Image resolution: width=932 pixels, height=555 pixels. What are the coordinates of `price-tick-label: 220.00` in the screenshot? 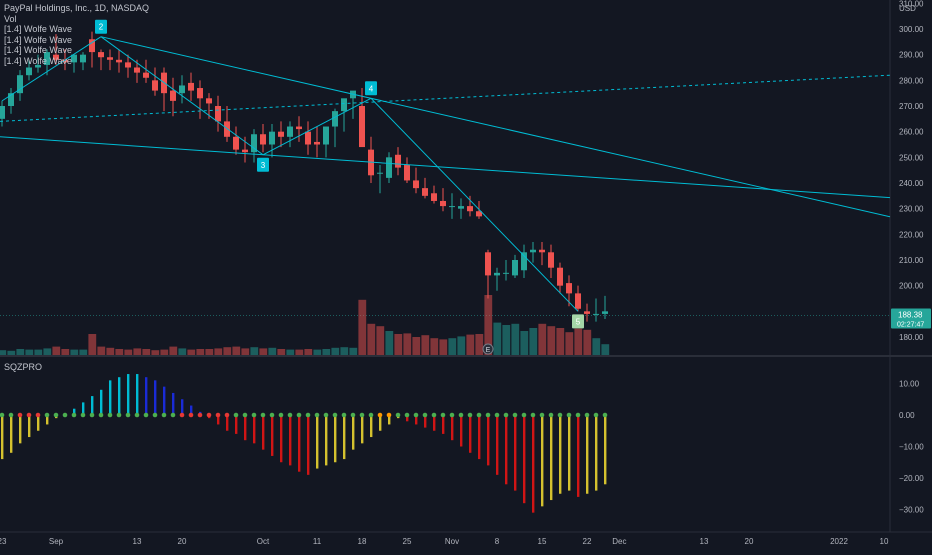 It's located at (911, 234).